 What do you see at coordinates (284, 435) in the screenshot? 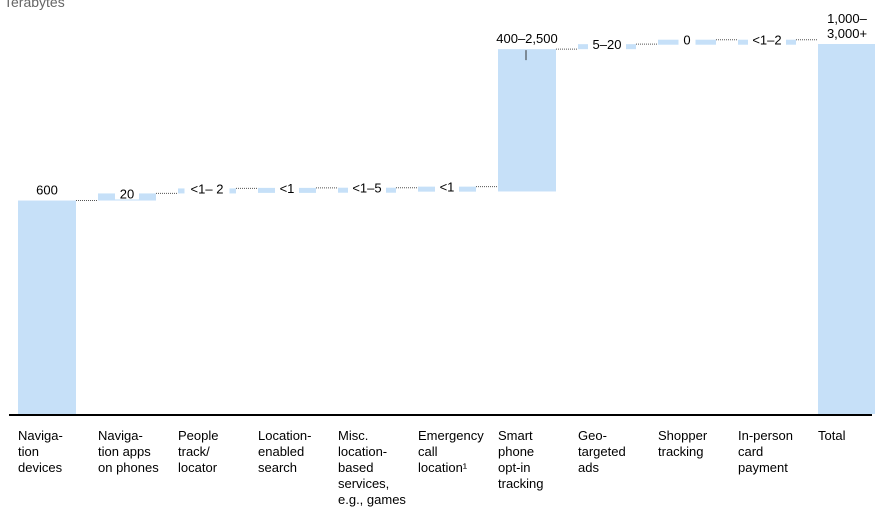
I see `category-label-line: Location-` at bounding box center [284, 435].